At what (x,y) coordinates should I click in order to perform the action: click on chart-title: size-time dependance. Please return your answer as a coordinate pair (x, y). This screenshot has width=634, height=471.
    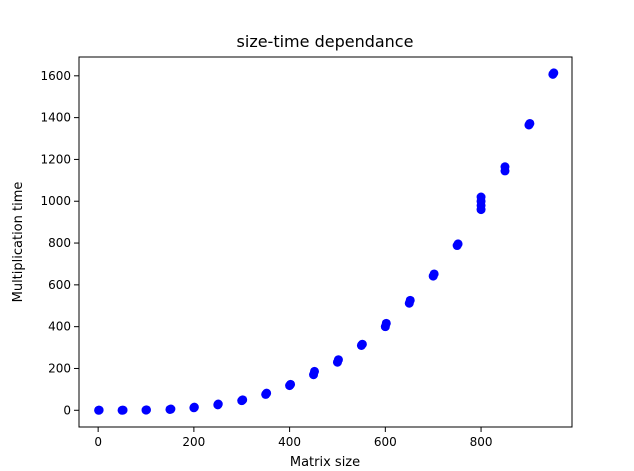
    Looking at the image, I should click on (325, 41).